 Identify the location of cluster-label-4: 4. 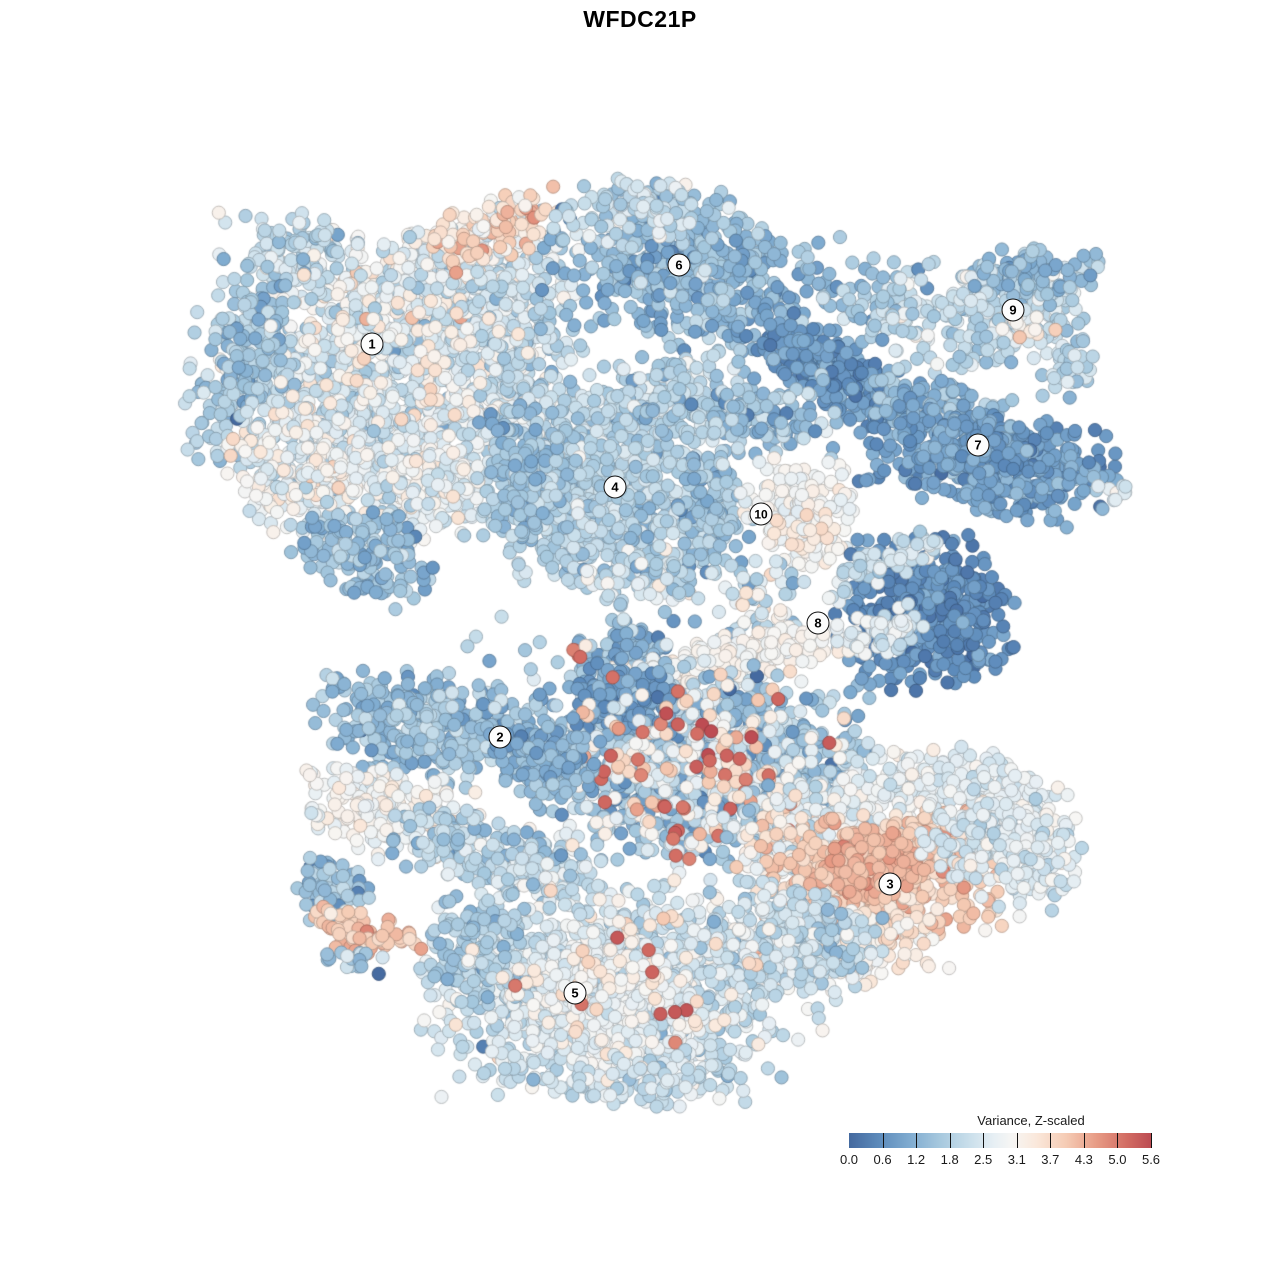
(615, 487).